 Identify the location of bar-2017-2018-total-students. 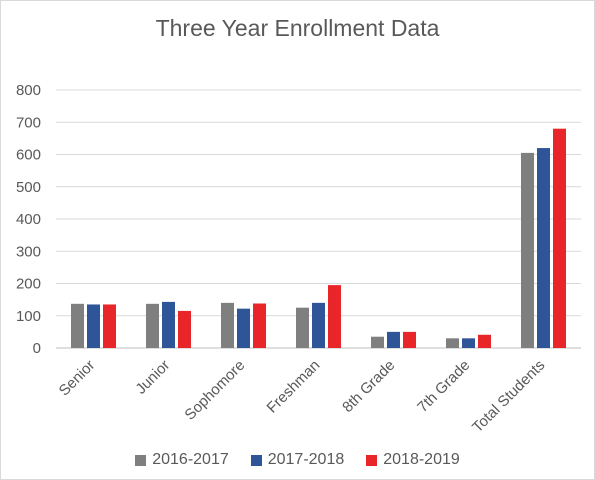
(543, 248).